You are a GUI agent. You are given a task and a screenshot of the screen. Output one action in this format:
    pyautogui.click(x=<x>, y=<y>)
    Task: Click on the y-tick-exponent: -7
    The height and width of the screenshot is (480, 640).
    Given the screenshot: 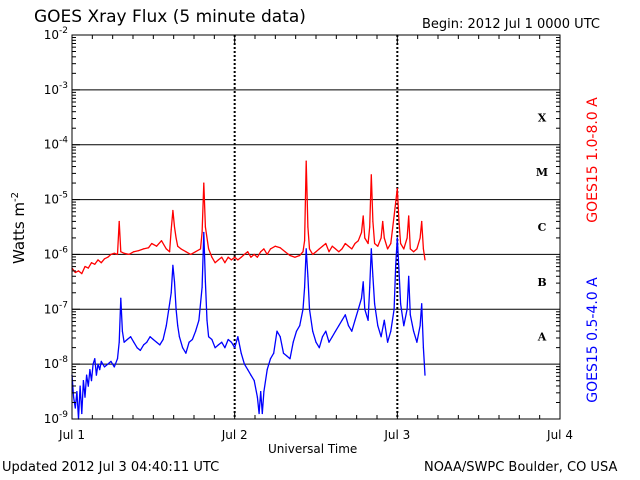 What is the action you would take?
    pyautogui.click(x=63, y=305)
    